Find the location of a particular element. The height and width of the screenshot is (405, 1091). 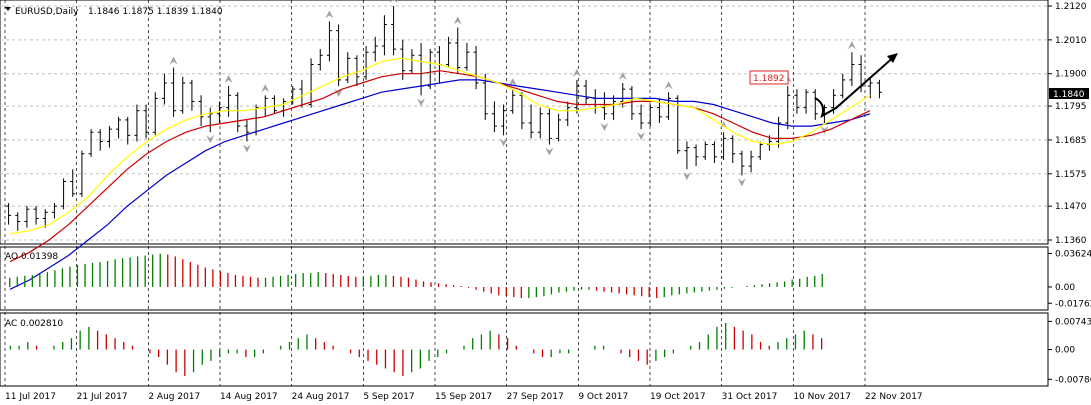

time-tick-label: 15 Sep 2017 is located at coordinates (463, 397).